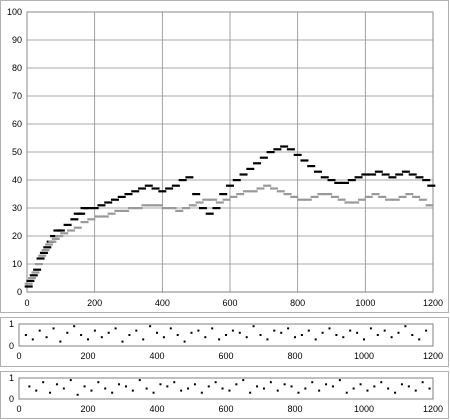 The height and width of the screenshot is (420, 450). What do you see at coordinates (18, 409) in the screenshot?
I see `x-tick-label: 0` at bounding box center [18, 409].